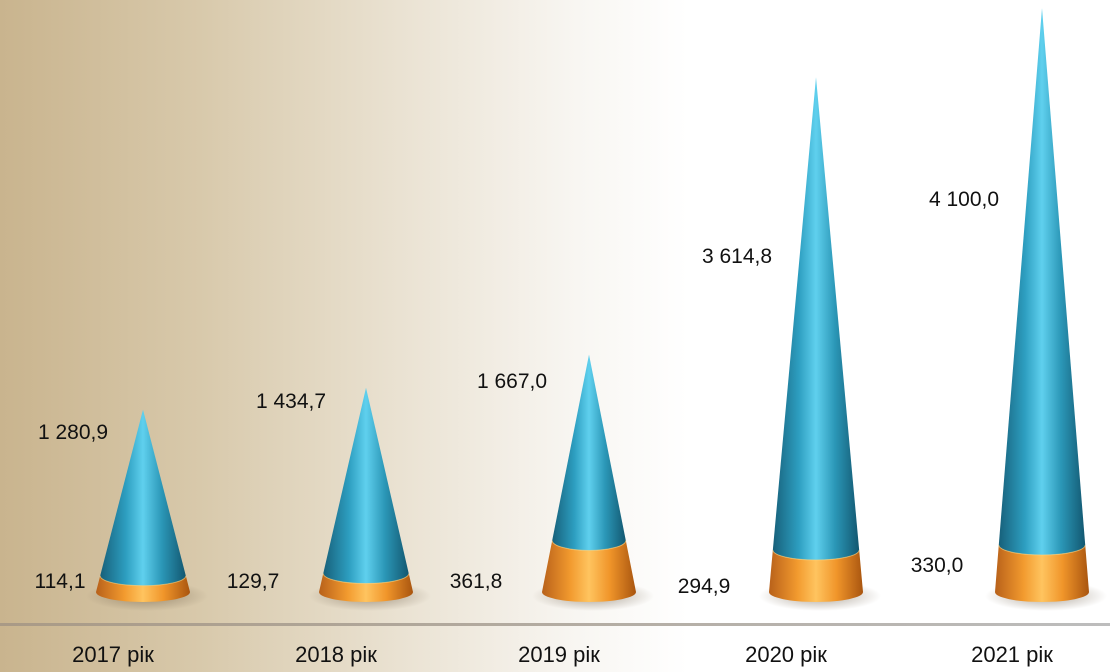  What do you see at coordinates (73, 432) in the screenshot?
I see `data-label-upper: 1 280,9` at bounding box center [73, 432].